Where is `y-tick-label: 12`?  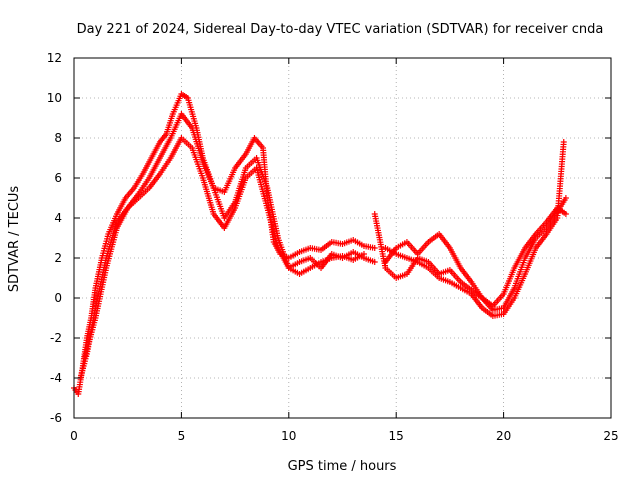
y-tick-label: 12 is located at coordinates (54, 58).